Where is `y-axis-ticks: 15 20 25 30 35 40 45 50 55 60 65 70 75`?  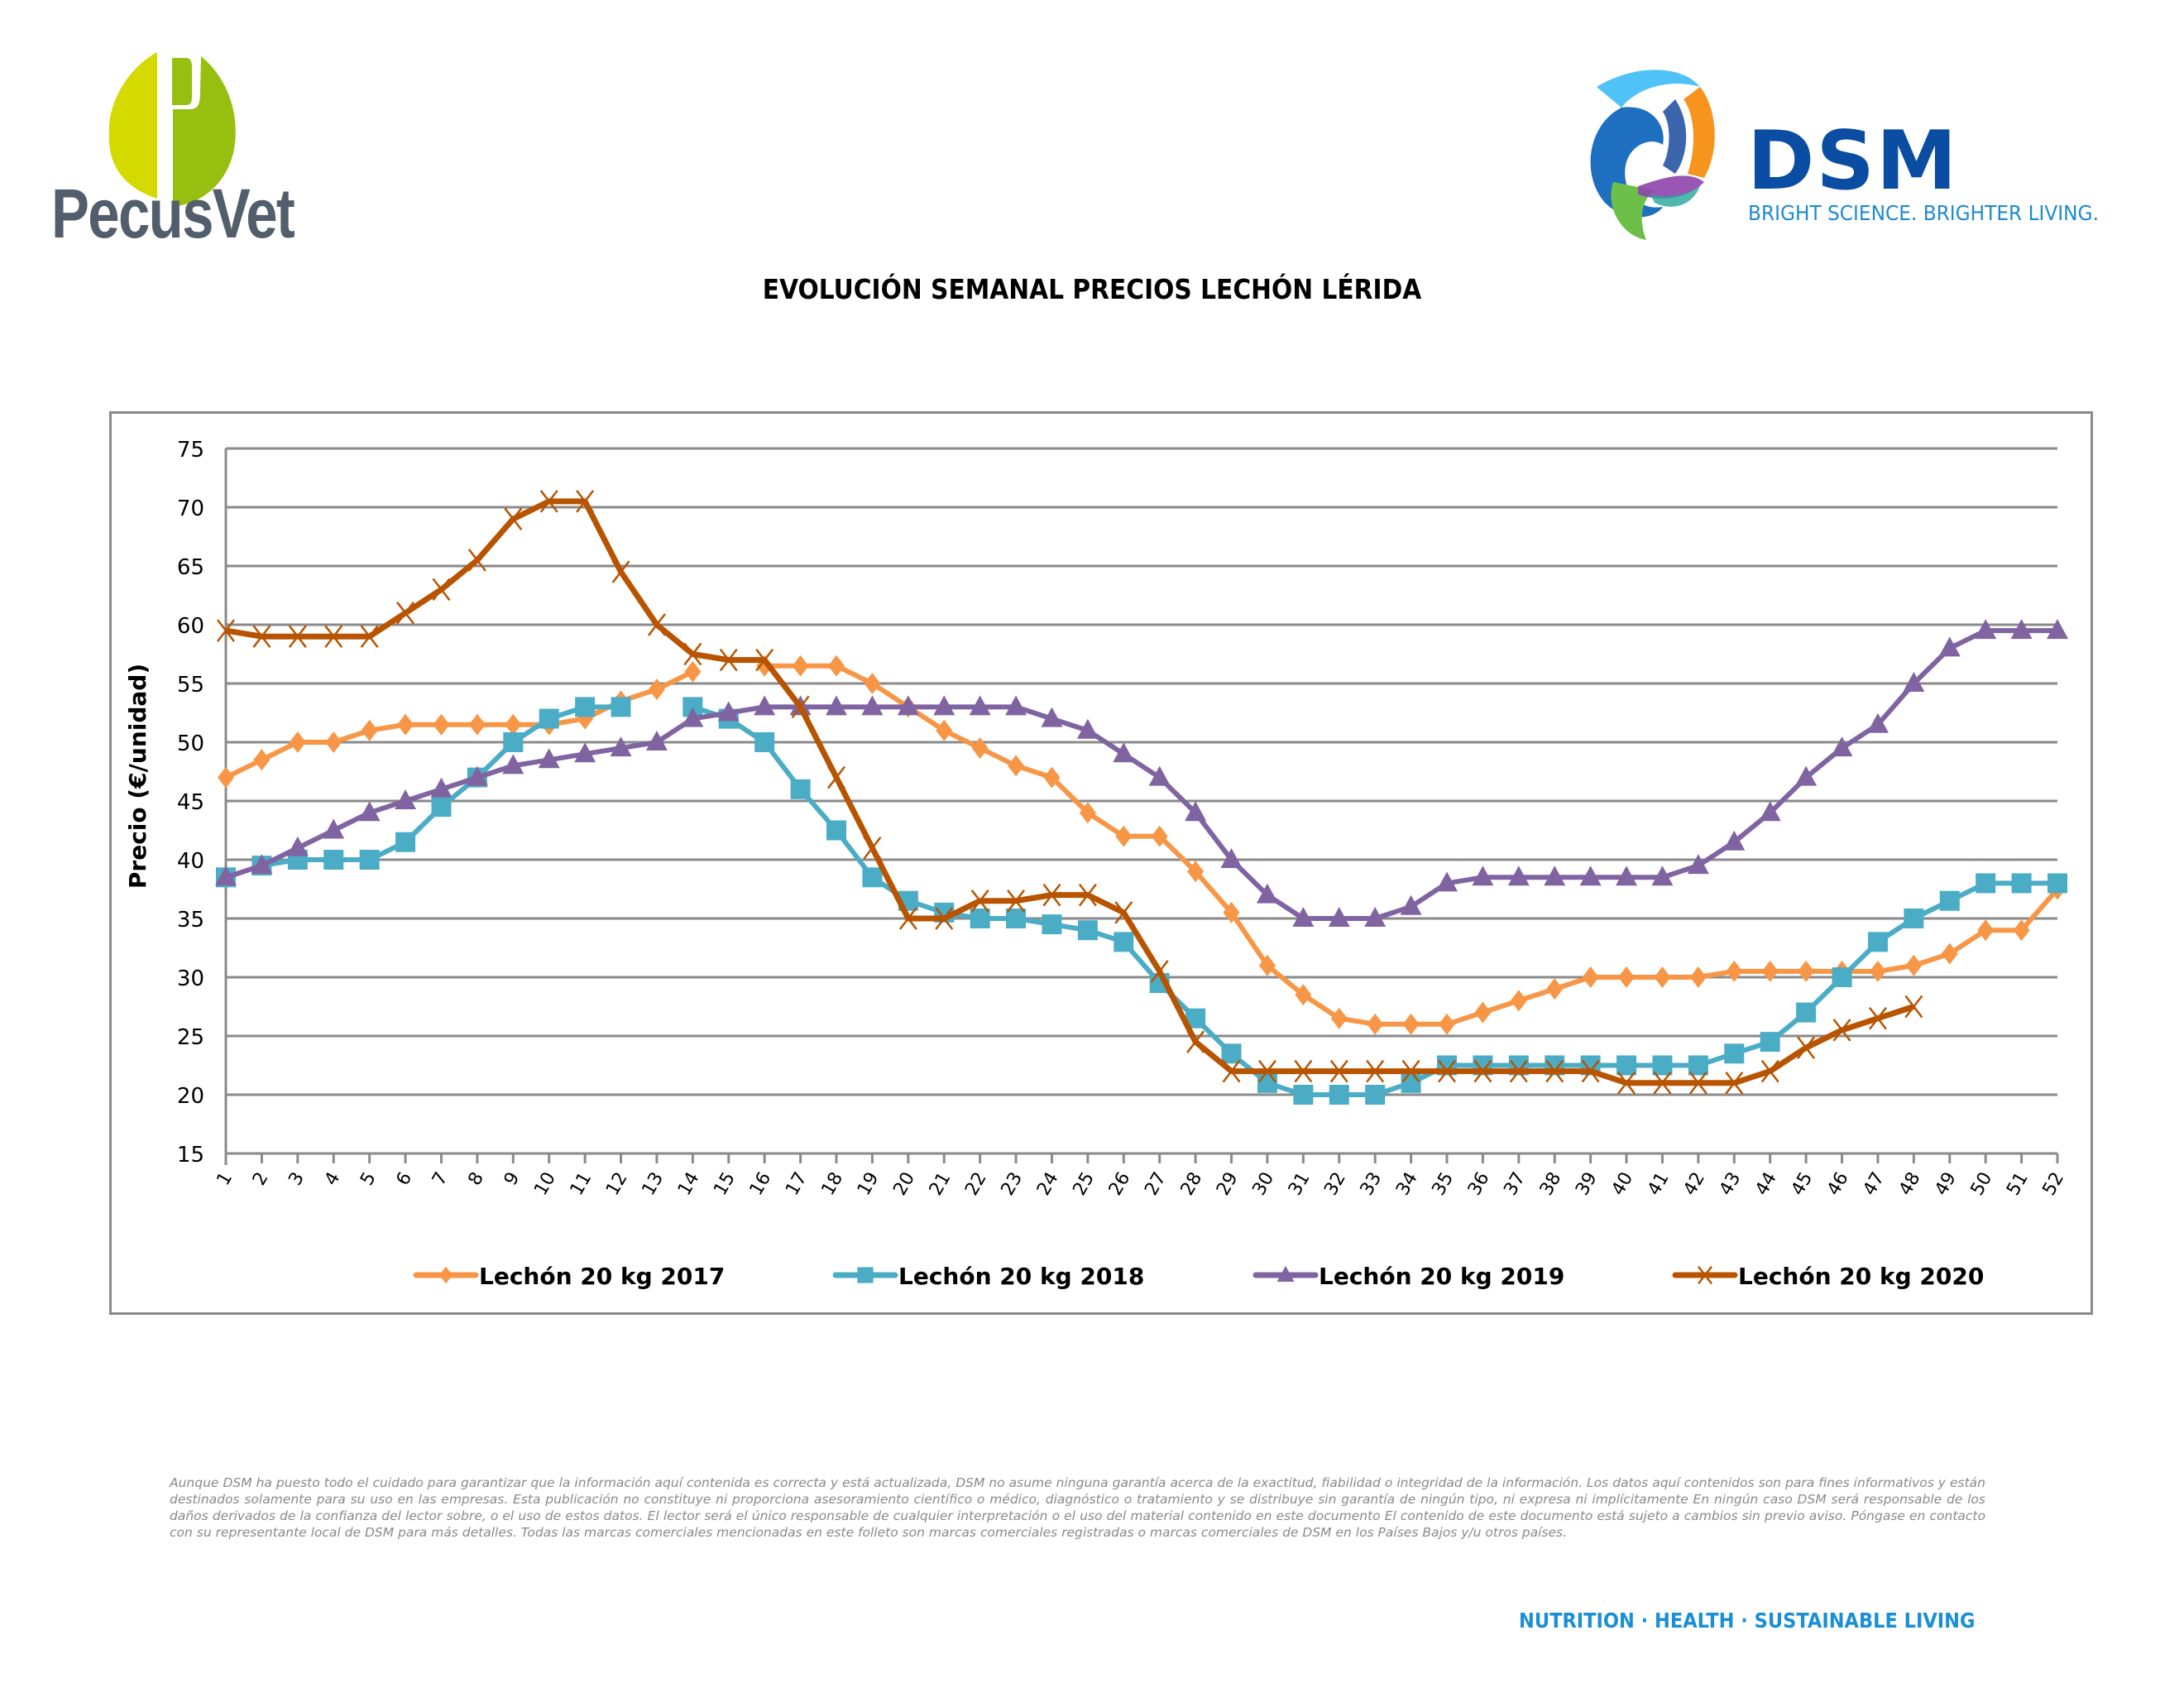
y-axis-ticks: 15 20 25 30 35 40 45 50 55 60 65 70 75 is located at coordinates (190, 803).